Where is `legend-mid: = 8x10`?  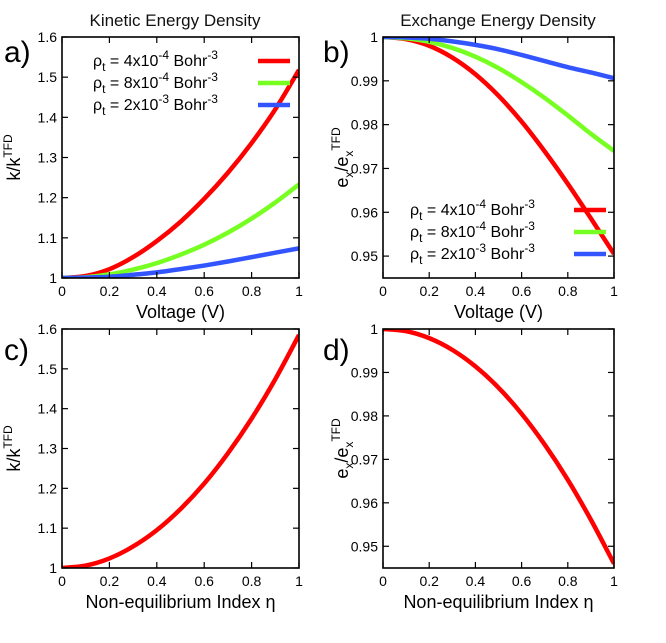
legend-mid: = 8x10 is located at coordinates (448, 232).